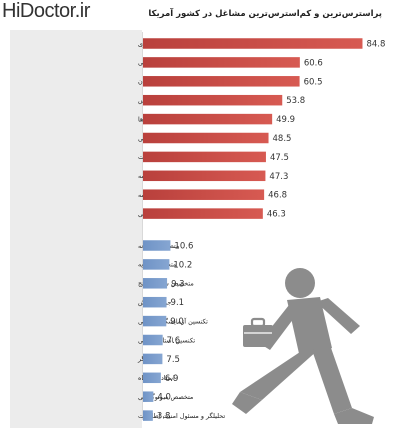 The width and height of the screenshot is (400, 431). Describe the element at coordinates (285, 120) in the screenshot. I see `value-label: 49.9` at that location.